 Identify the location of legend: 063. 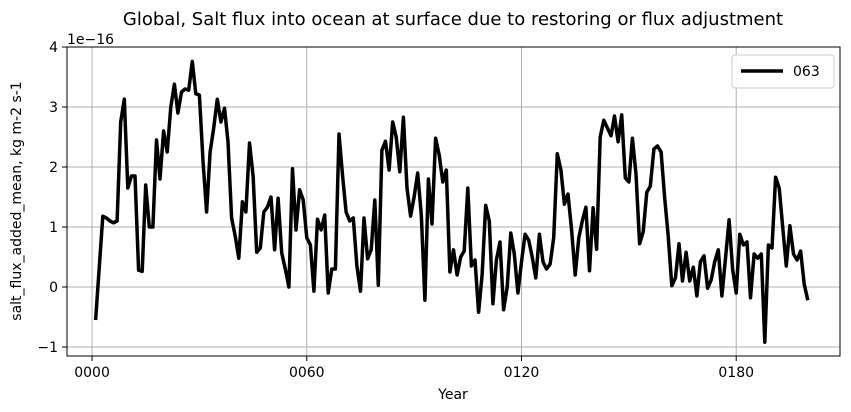
(783, 71).